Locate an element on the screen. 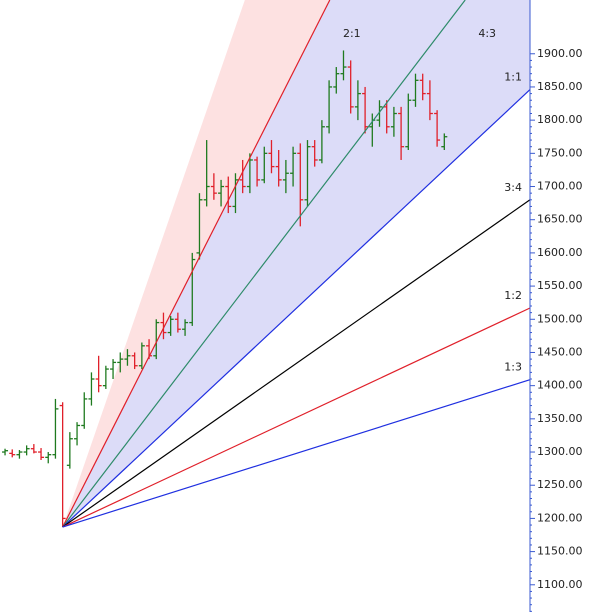  y-tick-label: 1550.00 is located at coordinates (560, 285).